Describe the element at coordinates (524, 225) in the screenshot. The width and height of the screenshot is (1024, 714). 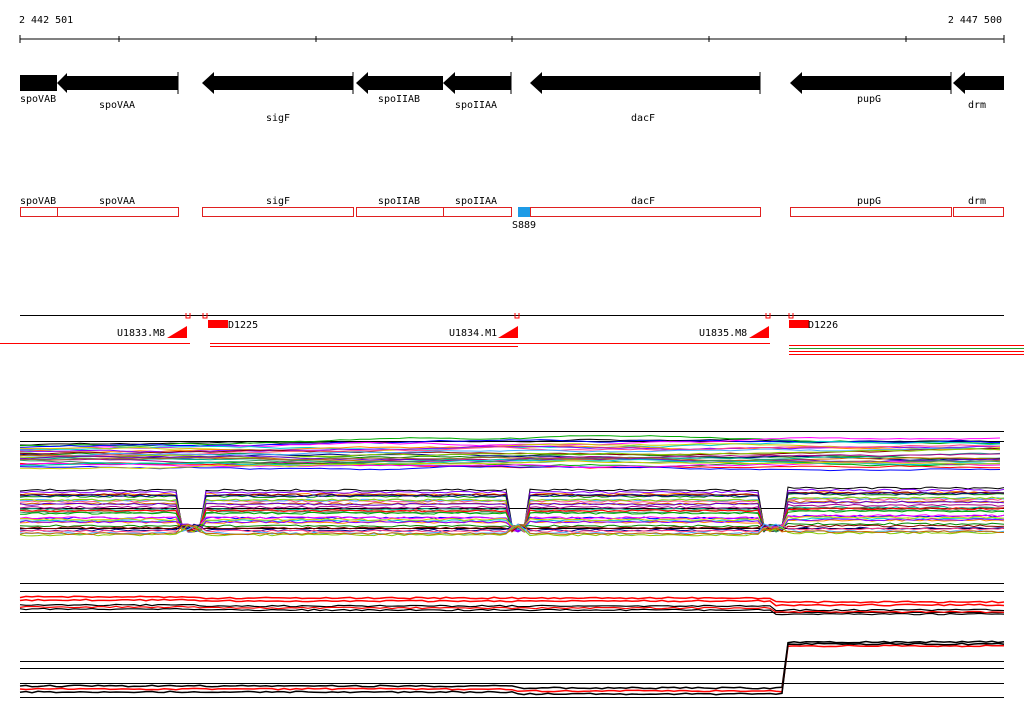
I see `site-label-S889: S889` at that location.